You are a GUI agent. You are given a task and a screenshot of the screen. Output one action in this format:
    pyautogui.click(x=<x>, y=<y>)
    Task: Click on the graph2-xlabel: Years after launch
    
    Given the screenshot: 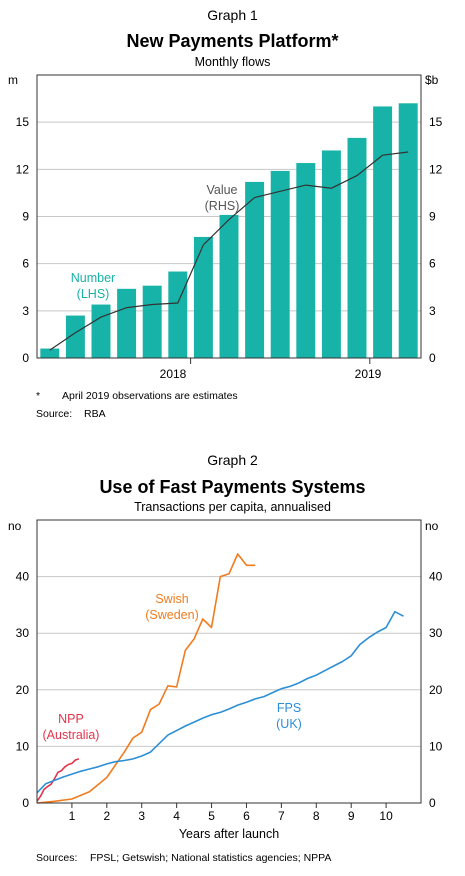 What is the action you would take?
    pyautogui.click(x=229, y=834)
    